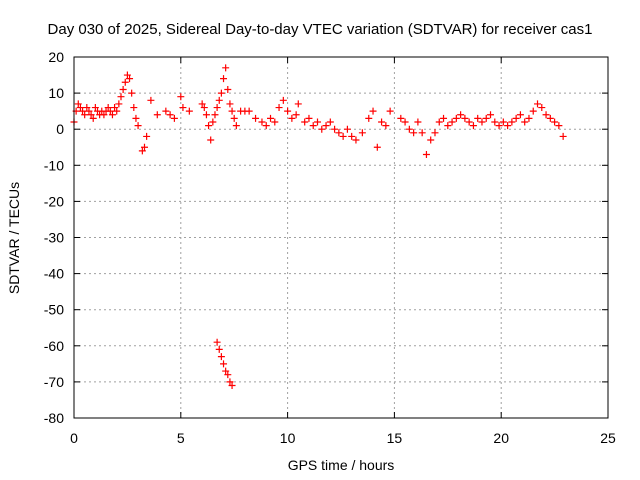 The width and height of the screenshot is (640, 480). Describe the element at coordinates (54, 346) in the screenshot. I see `y-tick-label: -60` at that location.